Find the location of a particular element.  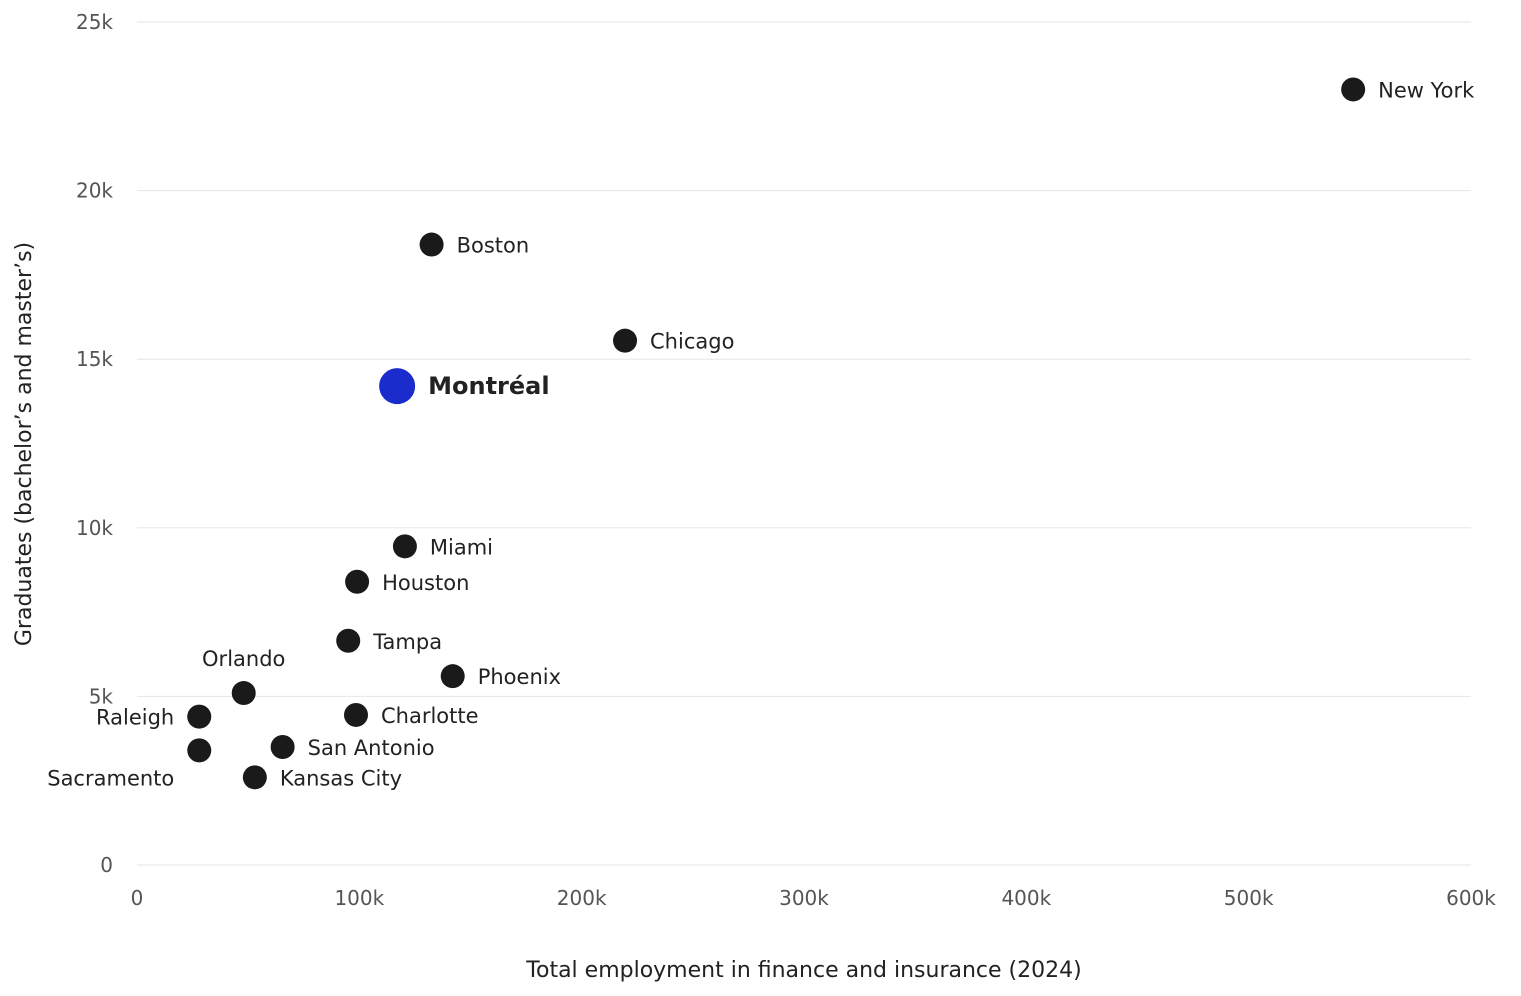

y-tick-label: 15k is located at coordinates (94, 359).